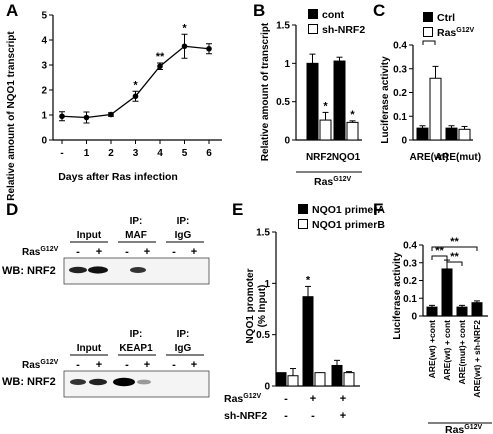 The height and width of the screenshot is (434, 493). What do you see at coordinates (378, 209) in the screenshot?
I see `panel-label-f: F` at bounding box center [378, 209].